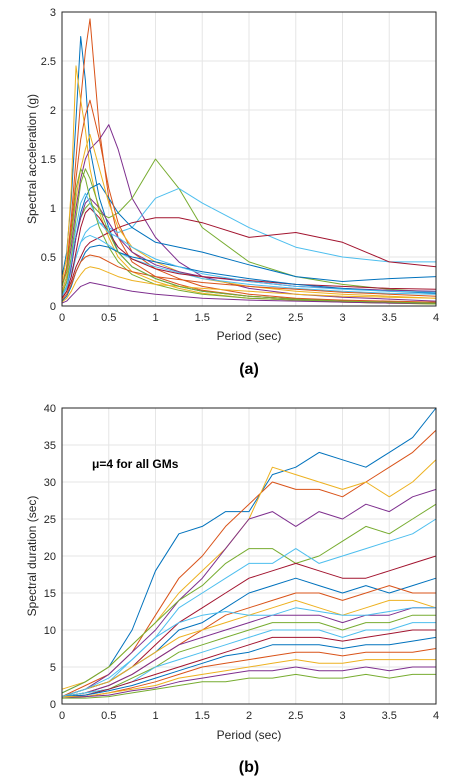 The width and height of the screenshot is (474, 780). What do you see at coordinates (249, 336) in the screenshot?
I see `x-axis-label-a: Period (sec)` at bounding box center [249, 336].